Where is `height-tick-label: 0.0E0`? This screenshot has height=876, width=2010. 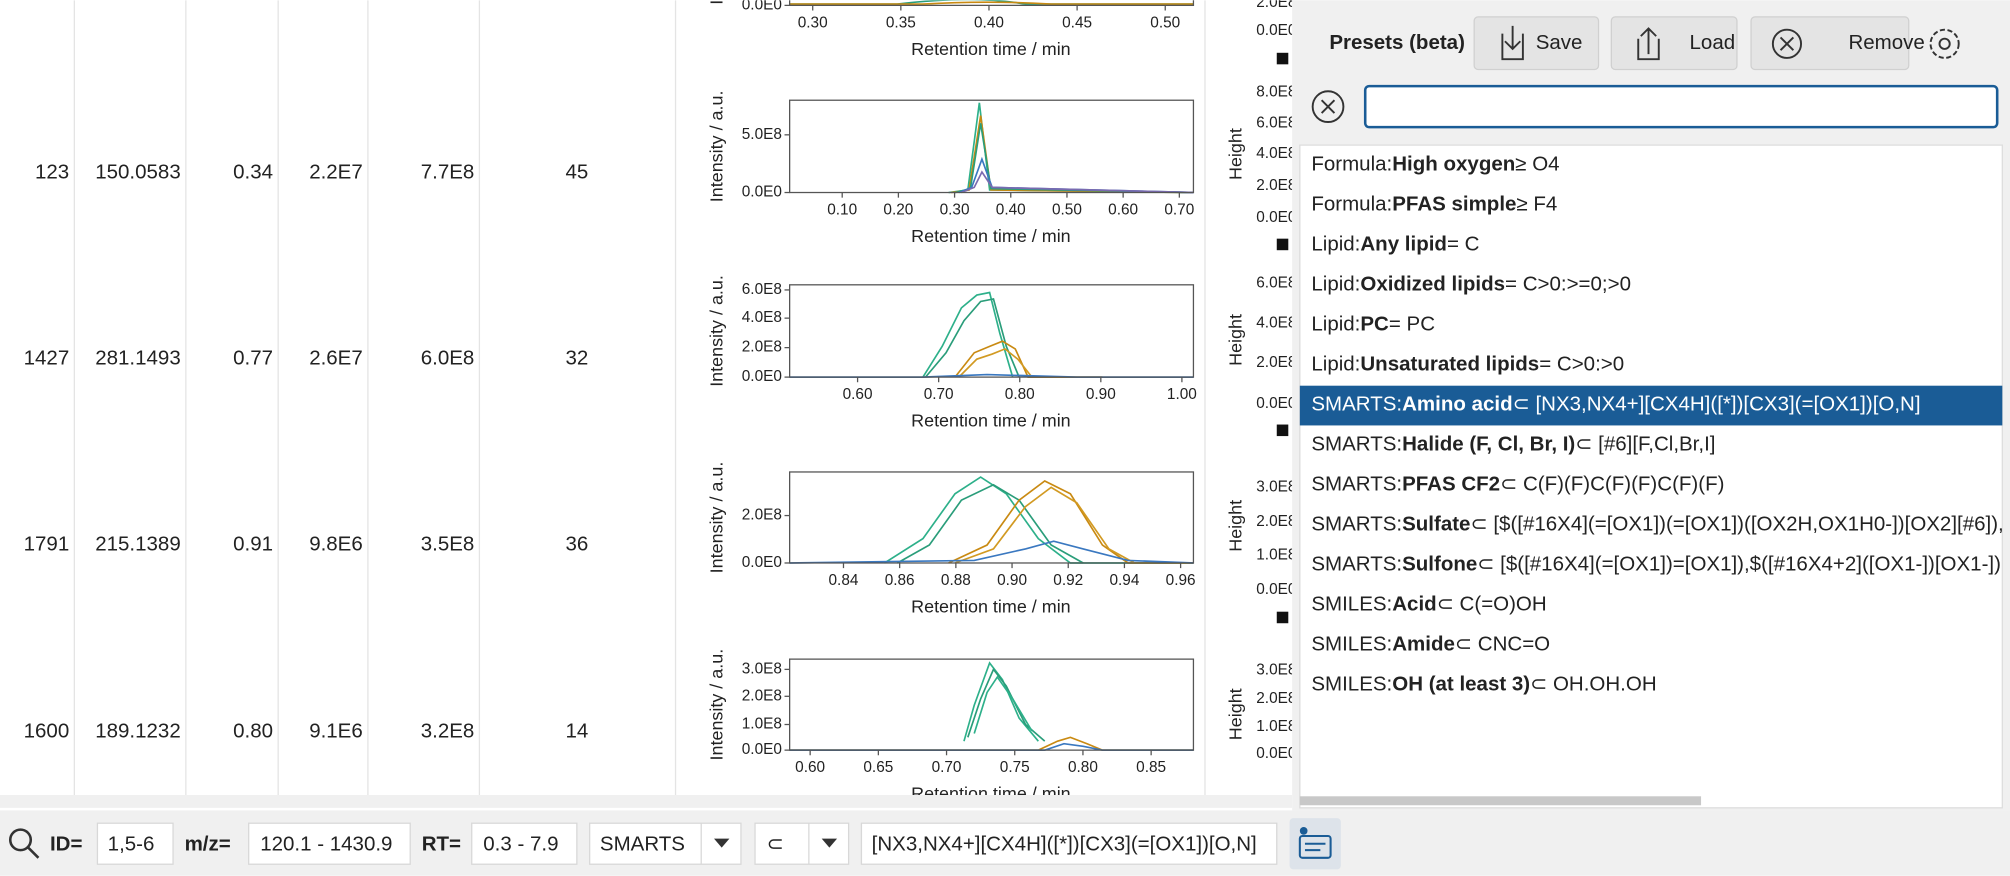
height-tick-label: 0.0E0 is located at coordinates (1276, 30).